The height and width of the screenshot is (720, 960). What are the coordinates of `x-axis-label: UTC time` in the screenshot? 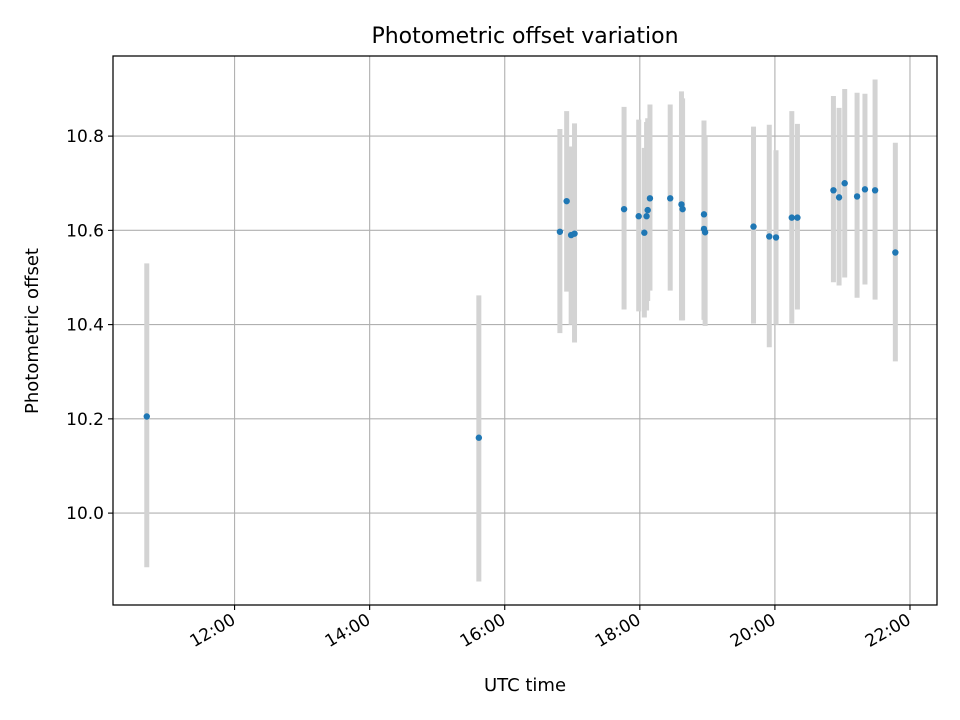 It's located at (525, 685).